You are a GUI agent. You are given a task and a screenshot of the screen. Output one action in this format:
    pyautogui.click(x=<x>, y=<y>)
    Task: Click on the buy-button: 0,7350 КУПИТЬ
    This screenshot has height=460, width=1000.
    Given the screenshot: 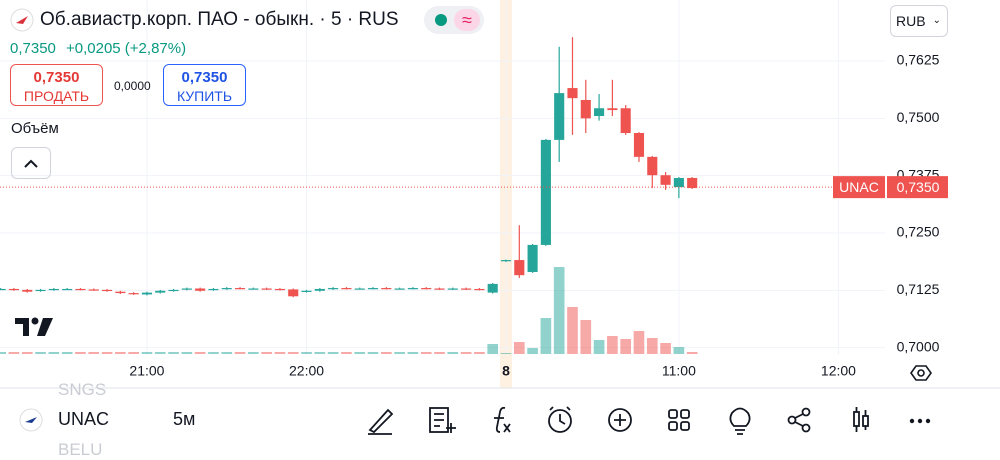 What is the action you would take?
    pyautogui.click(x=204, y=85)
    